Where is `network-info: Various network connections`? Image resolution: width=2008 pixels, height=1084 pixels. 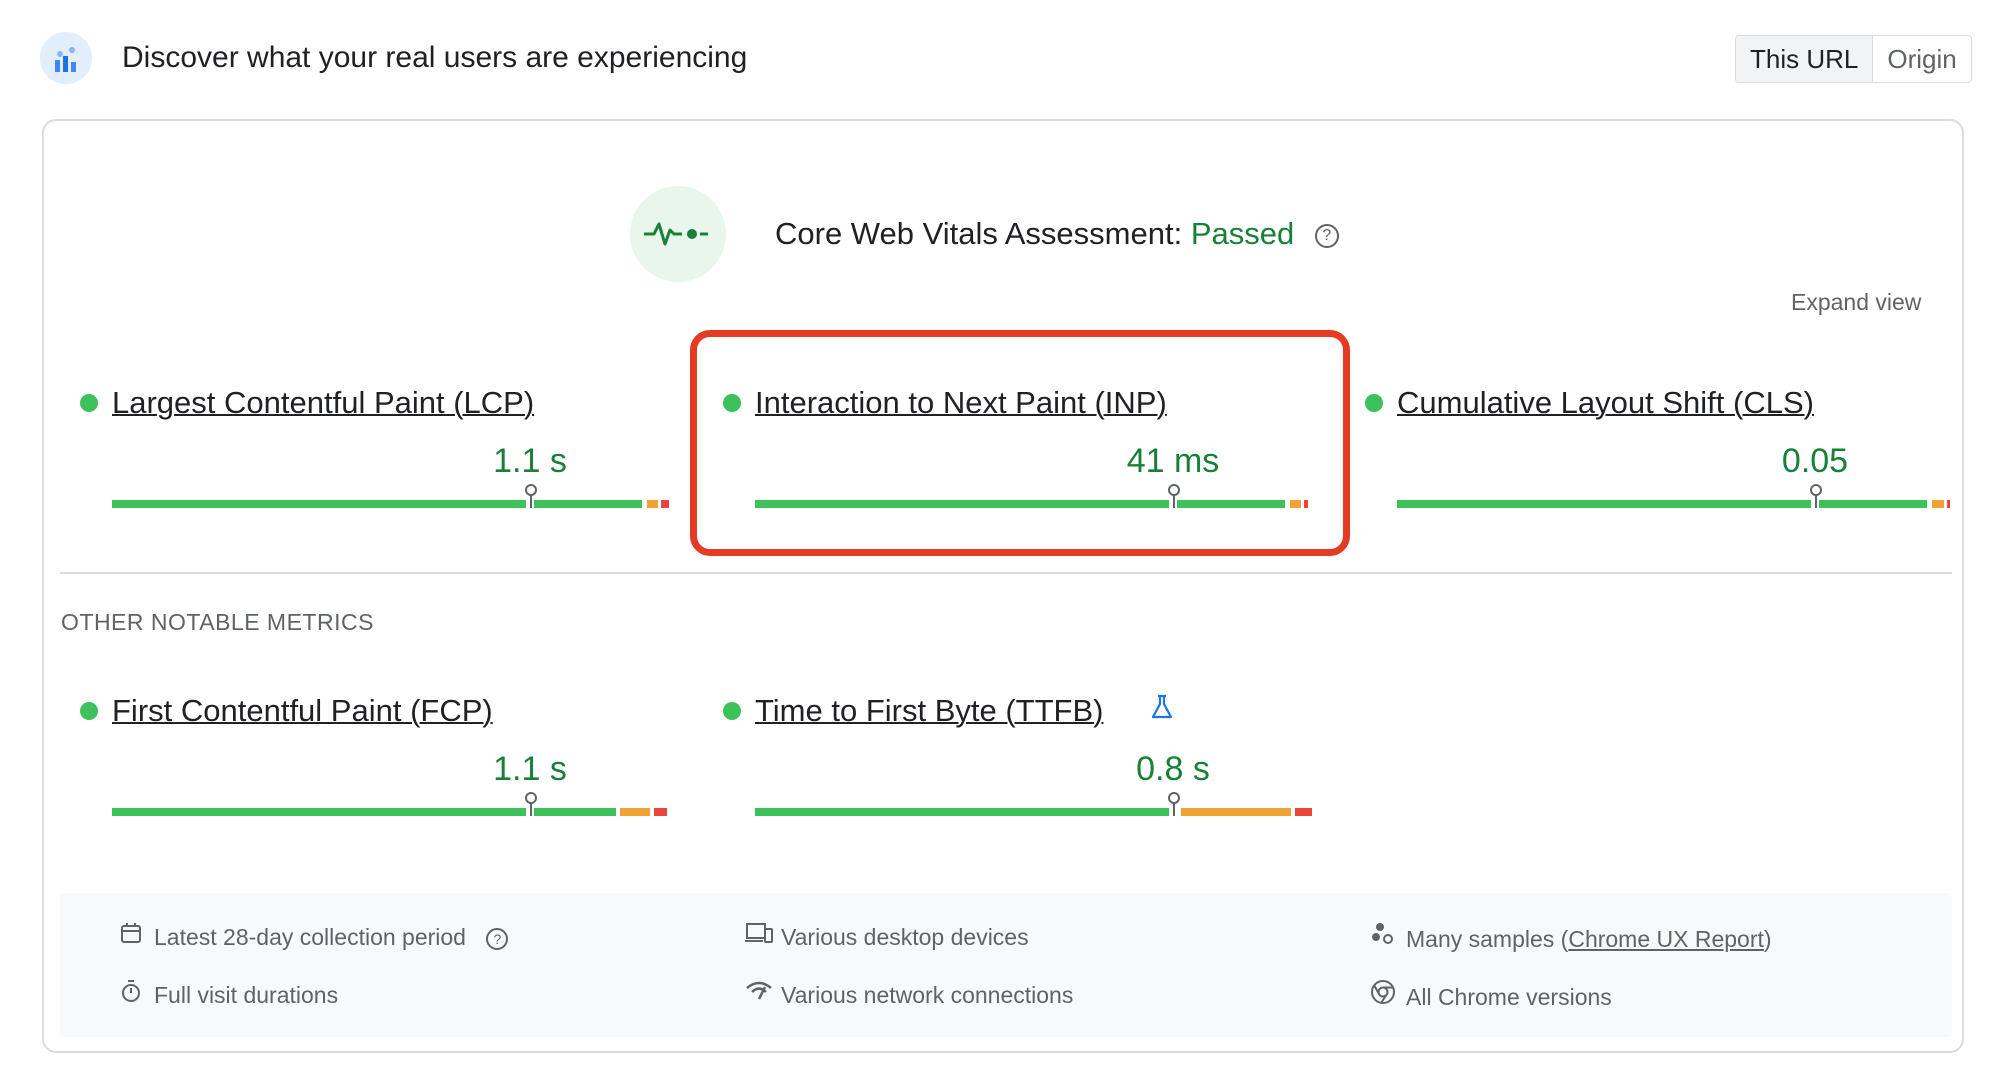
network-info: Various network connections is located at coordinates (909, 995).